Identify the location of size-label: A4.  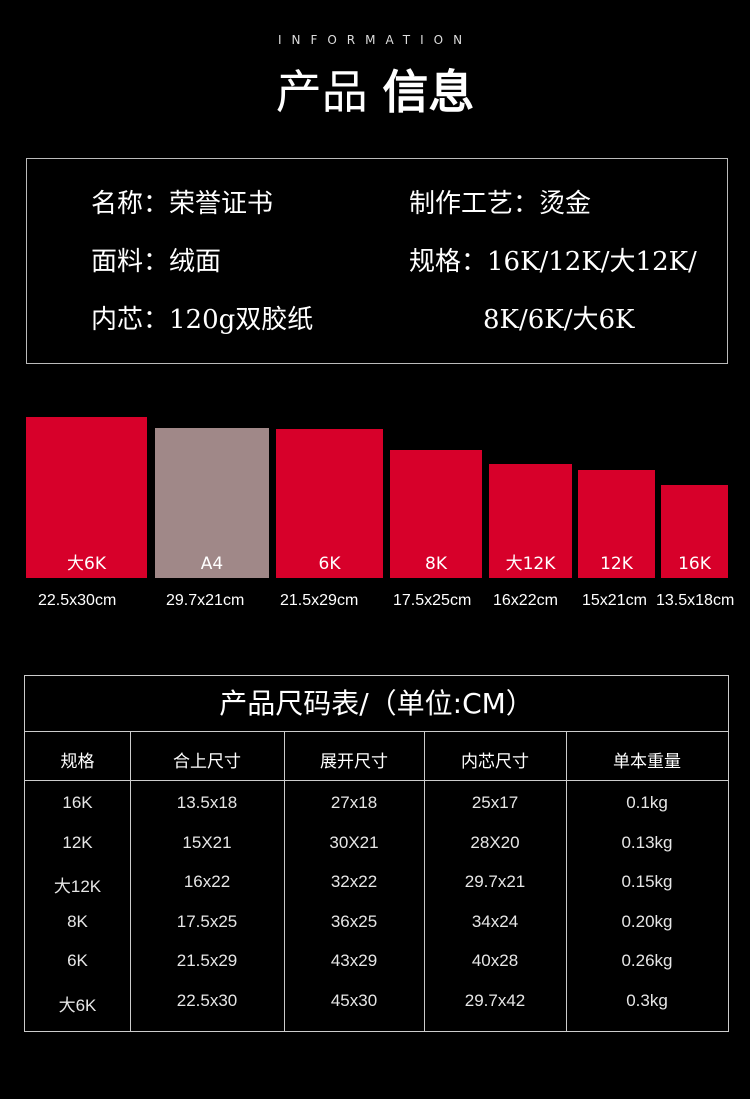
(212, 564).